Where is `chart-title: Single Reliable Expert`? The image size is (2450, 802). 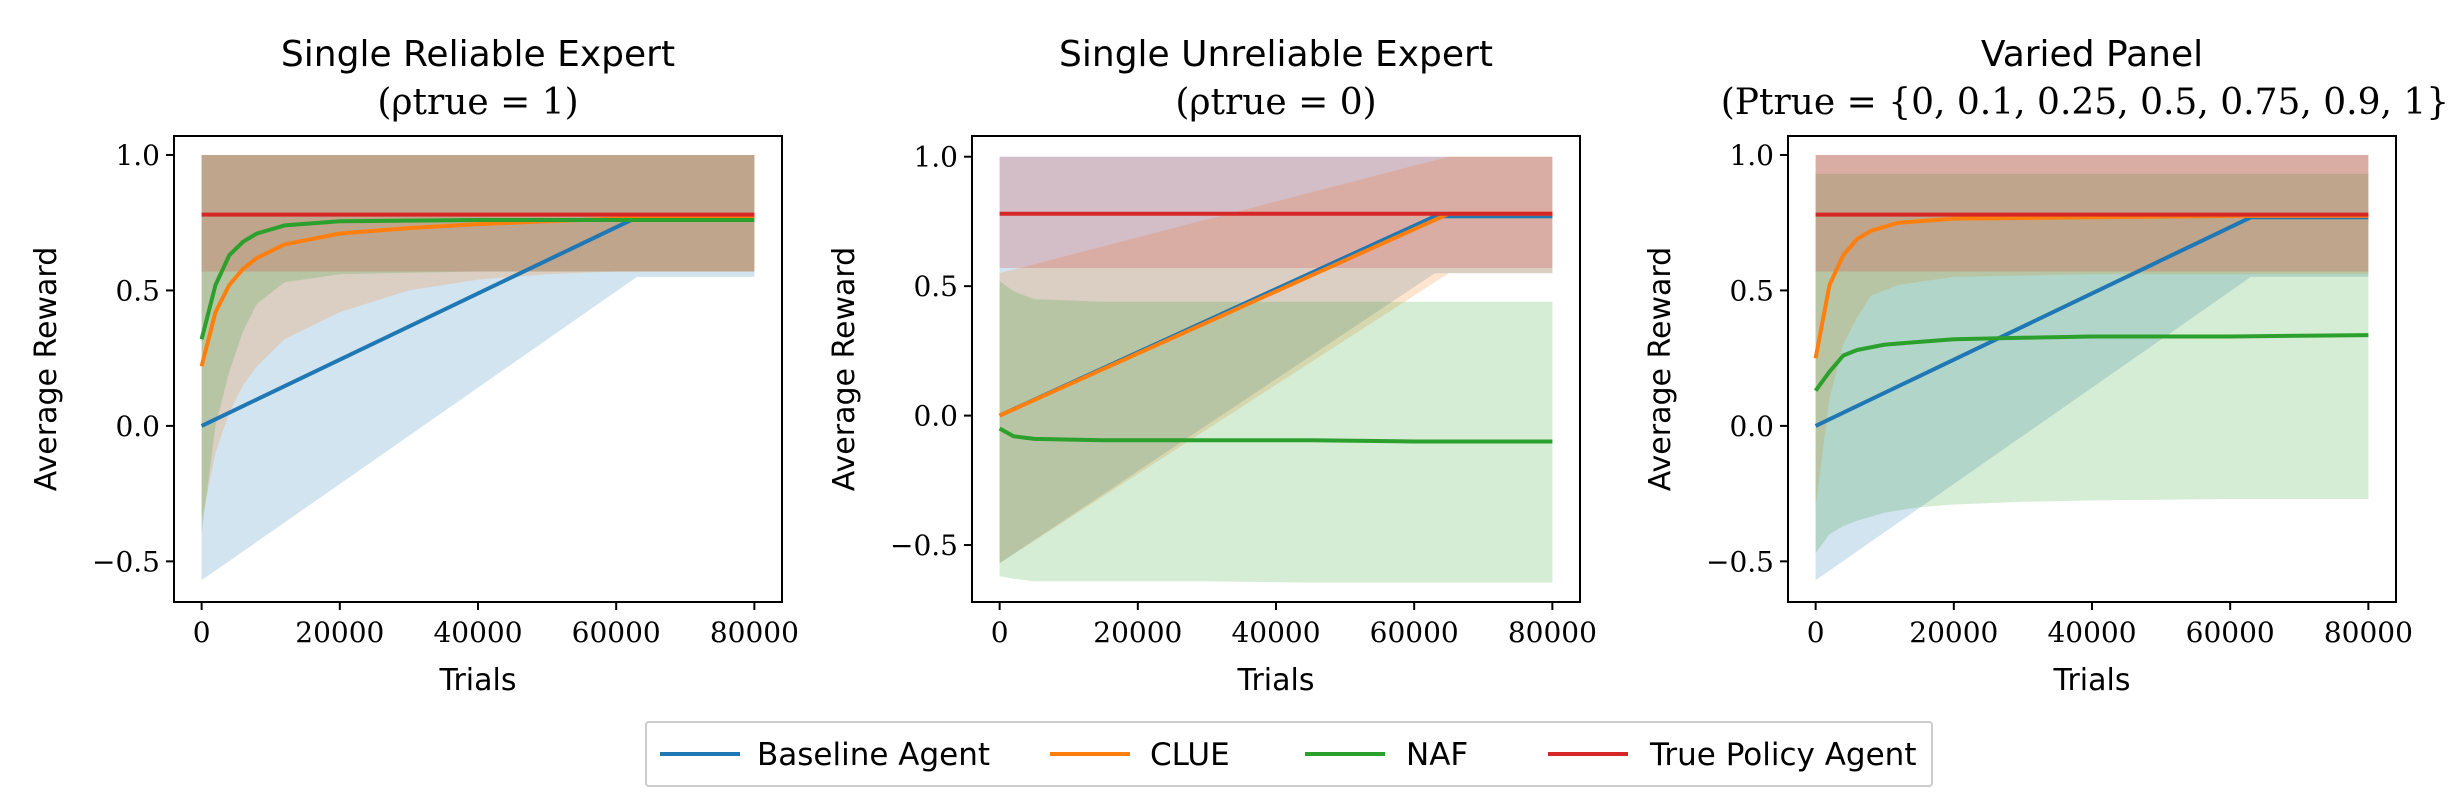
chart-title: Single Reliable Expert is located at coordinates (478, 54).